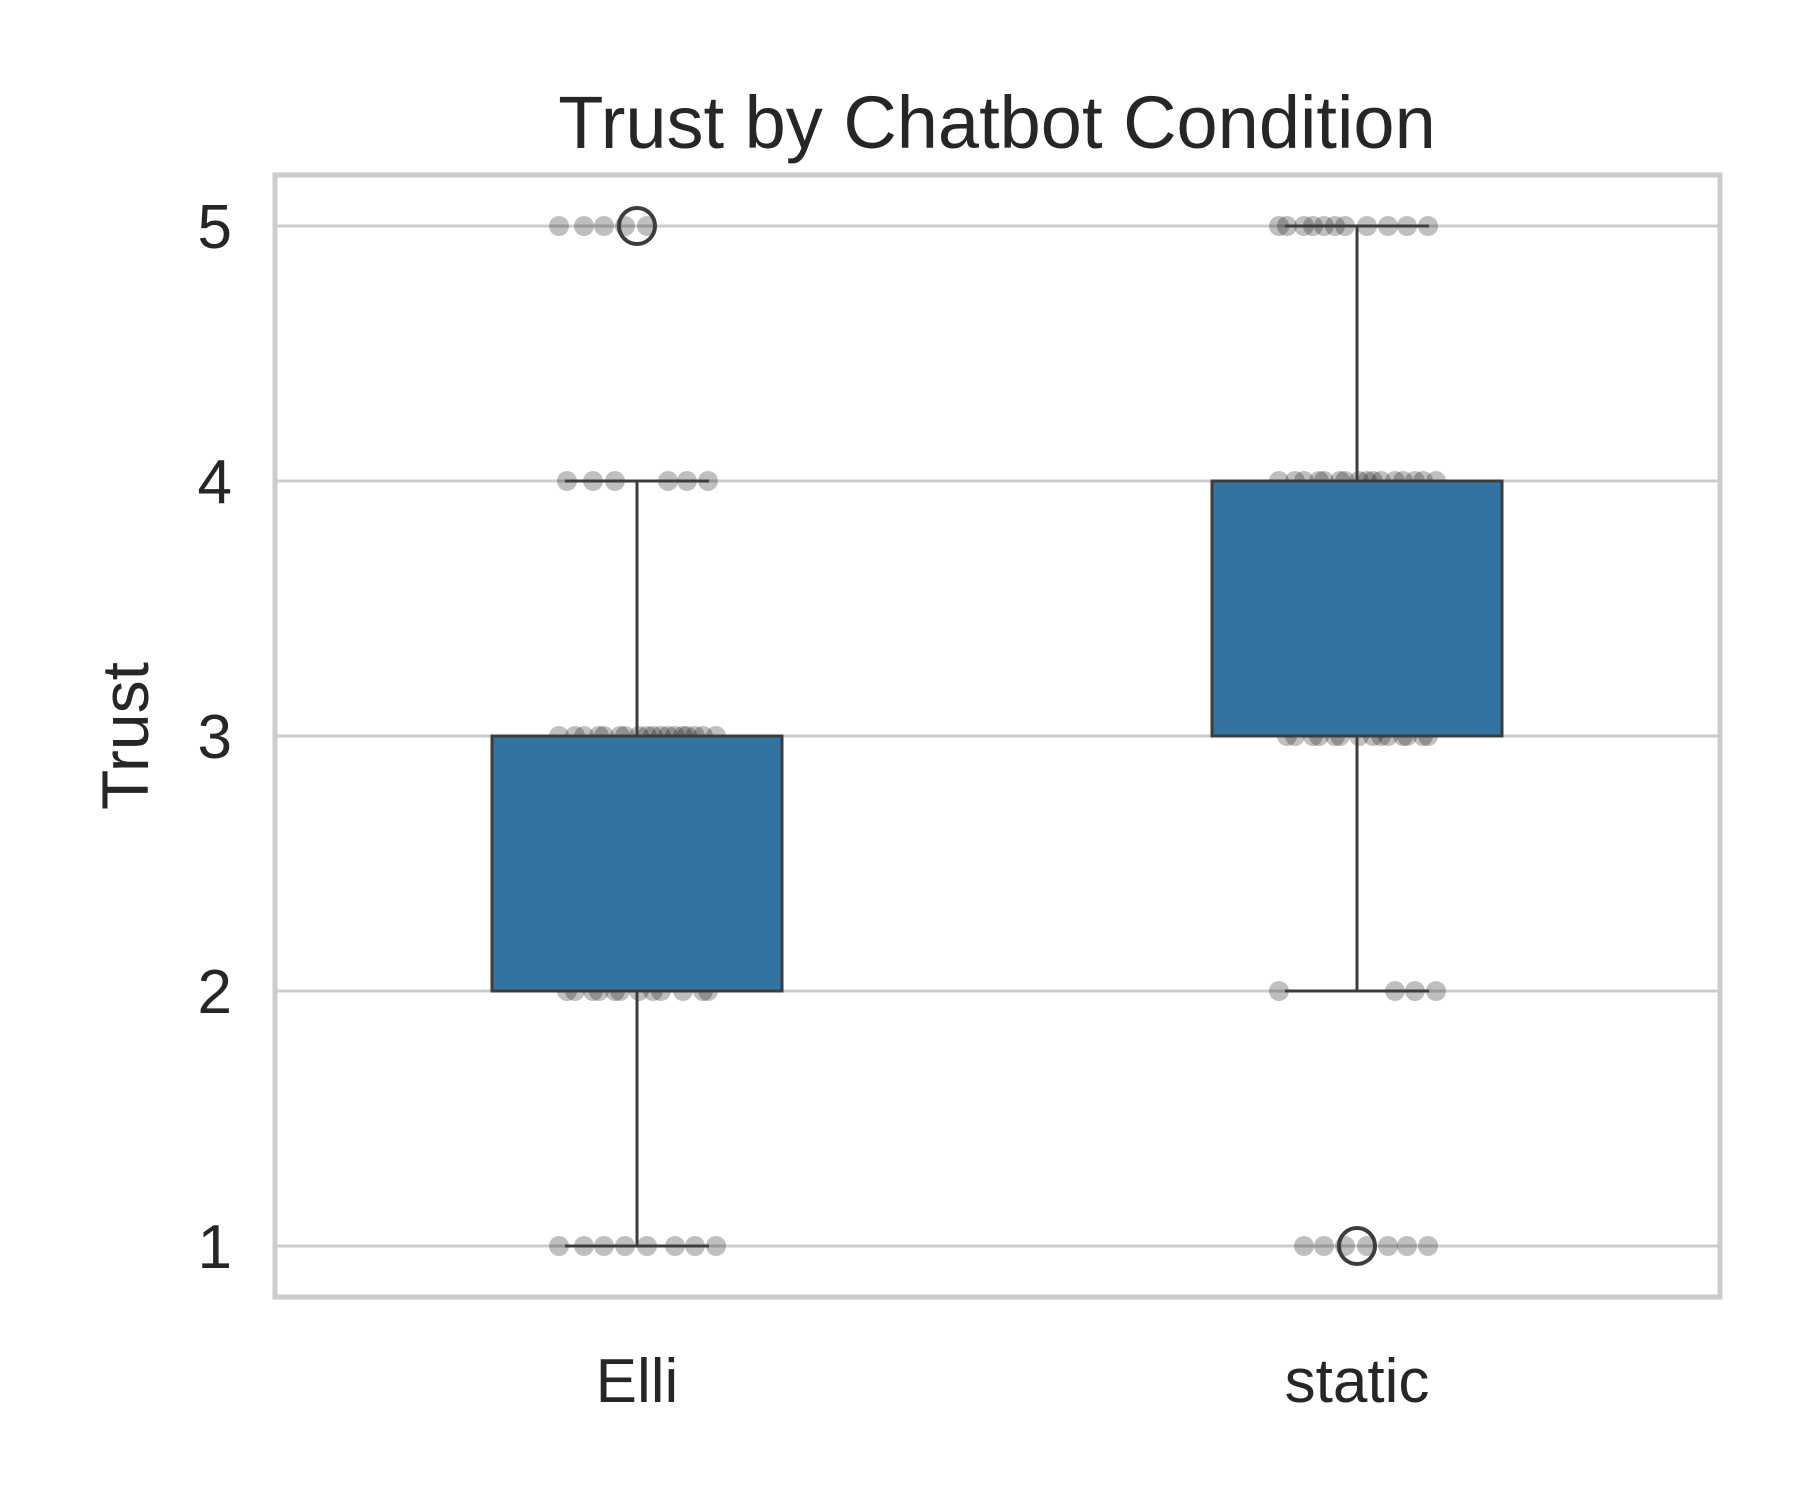  Describe the element at coordinates (215, 1247) in the screenshot. I see `y-tick-label-1: 1` at that location.